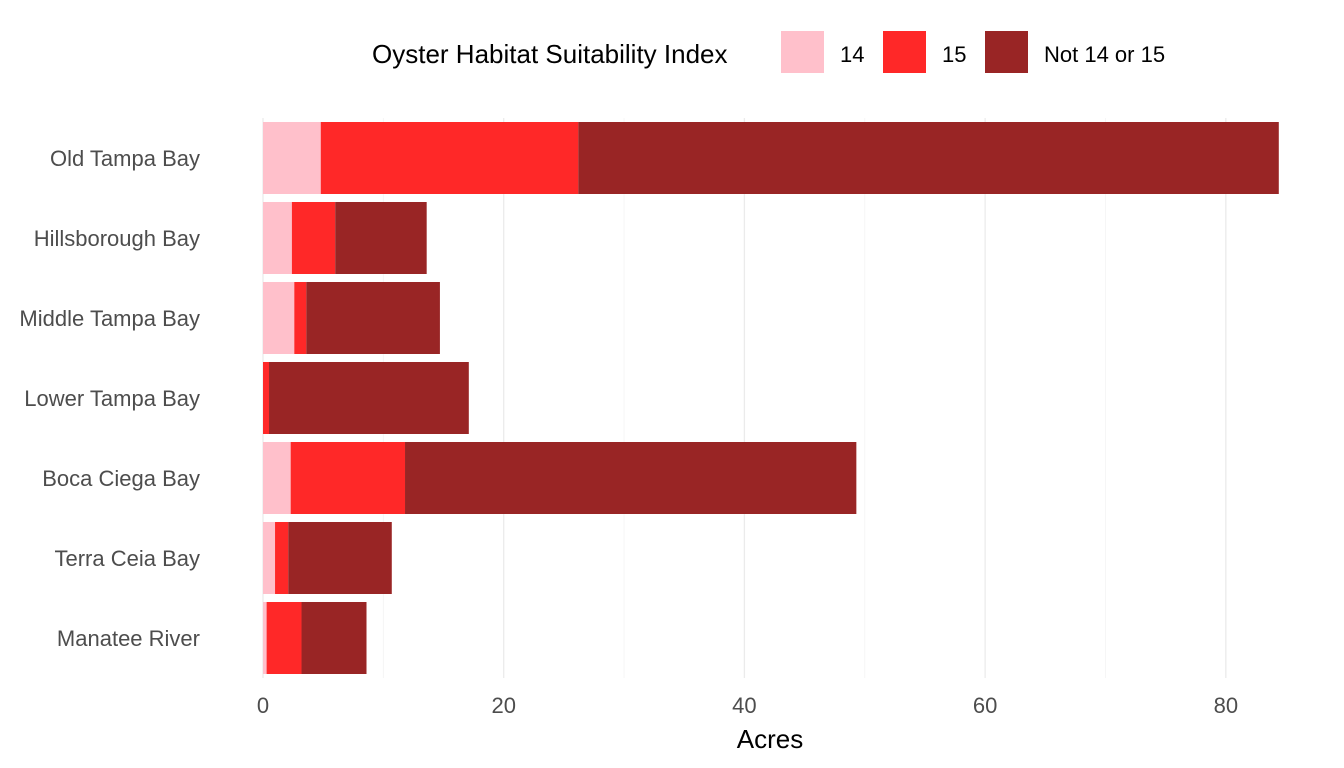 Image resolution: width=1344 pixels, height=768 pixels. Describe the element at coordinates (128, 638) in the screenshot. I see `y-tick-label: Manatee River` at that location.